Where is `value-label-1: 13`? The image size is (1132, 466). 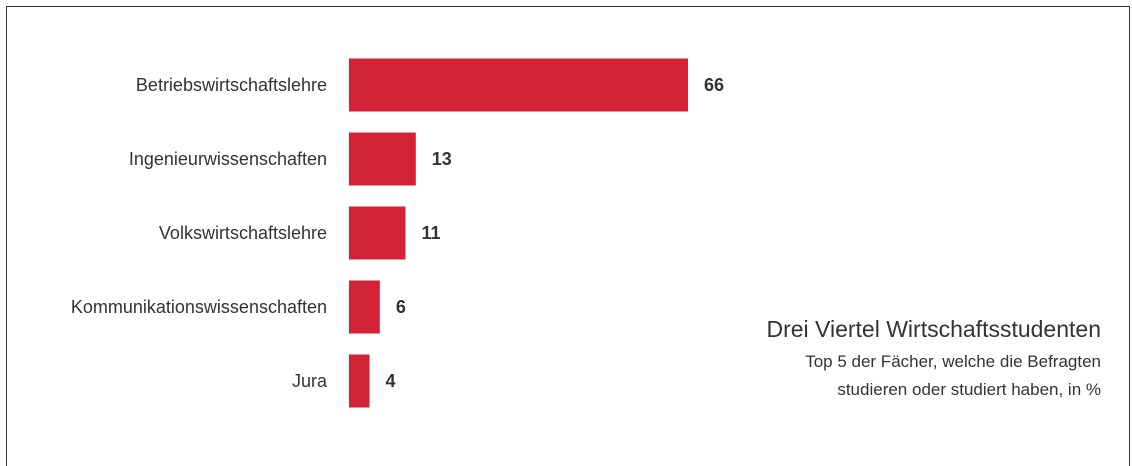
value-label-1: 13 is located at coordinates (442, 159).